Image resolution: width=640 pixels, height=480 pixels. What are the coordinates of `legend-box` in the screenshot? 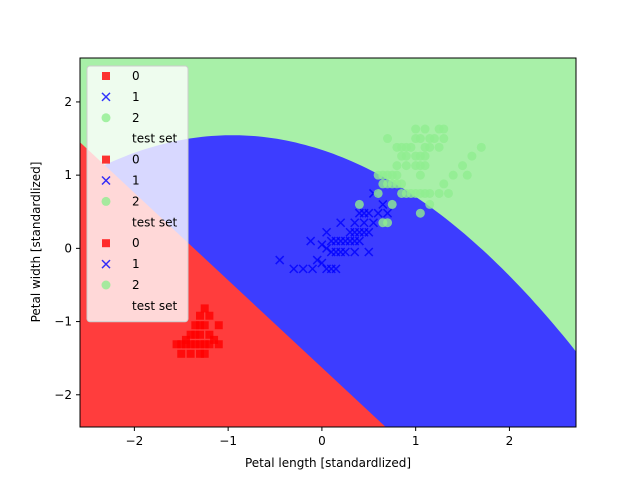 It's located at (137, 194).